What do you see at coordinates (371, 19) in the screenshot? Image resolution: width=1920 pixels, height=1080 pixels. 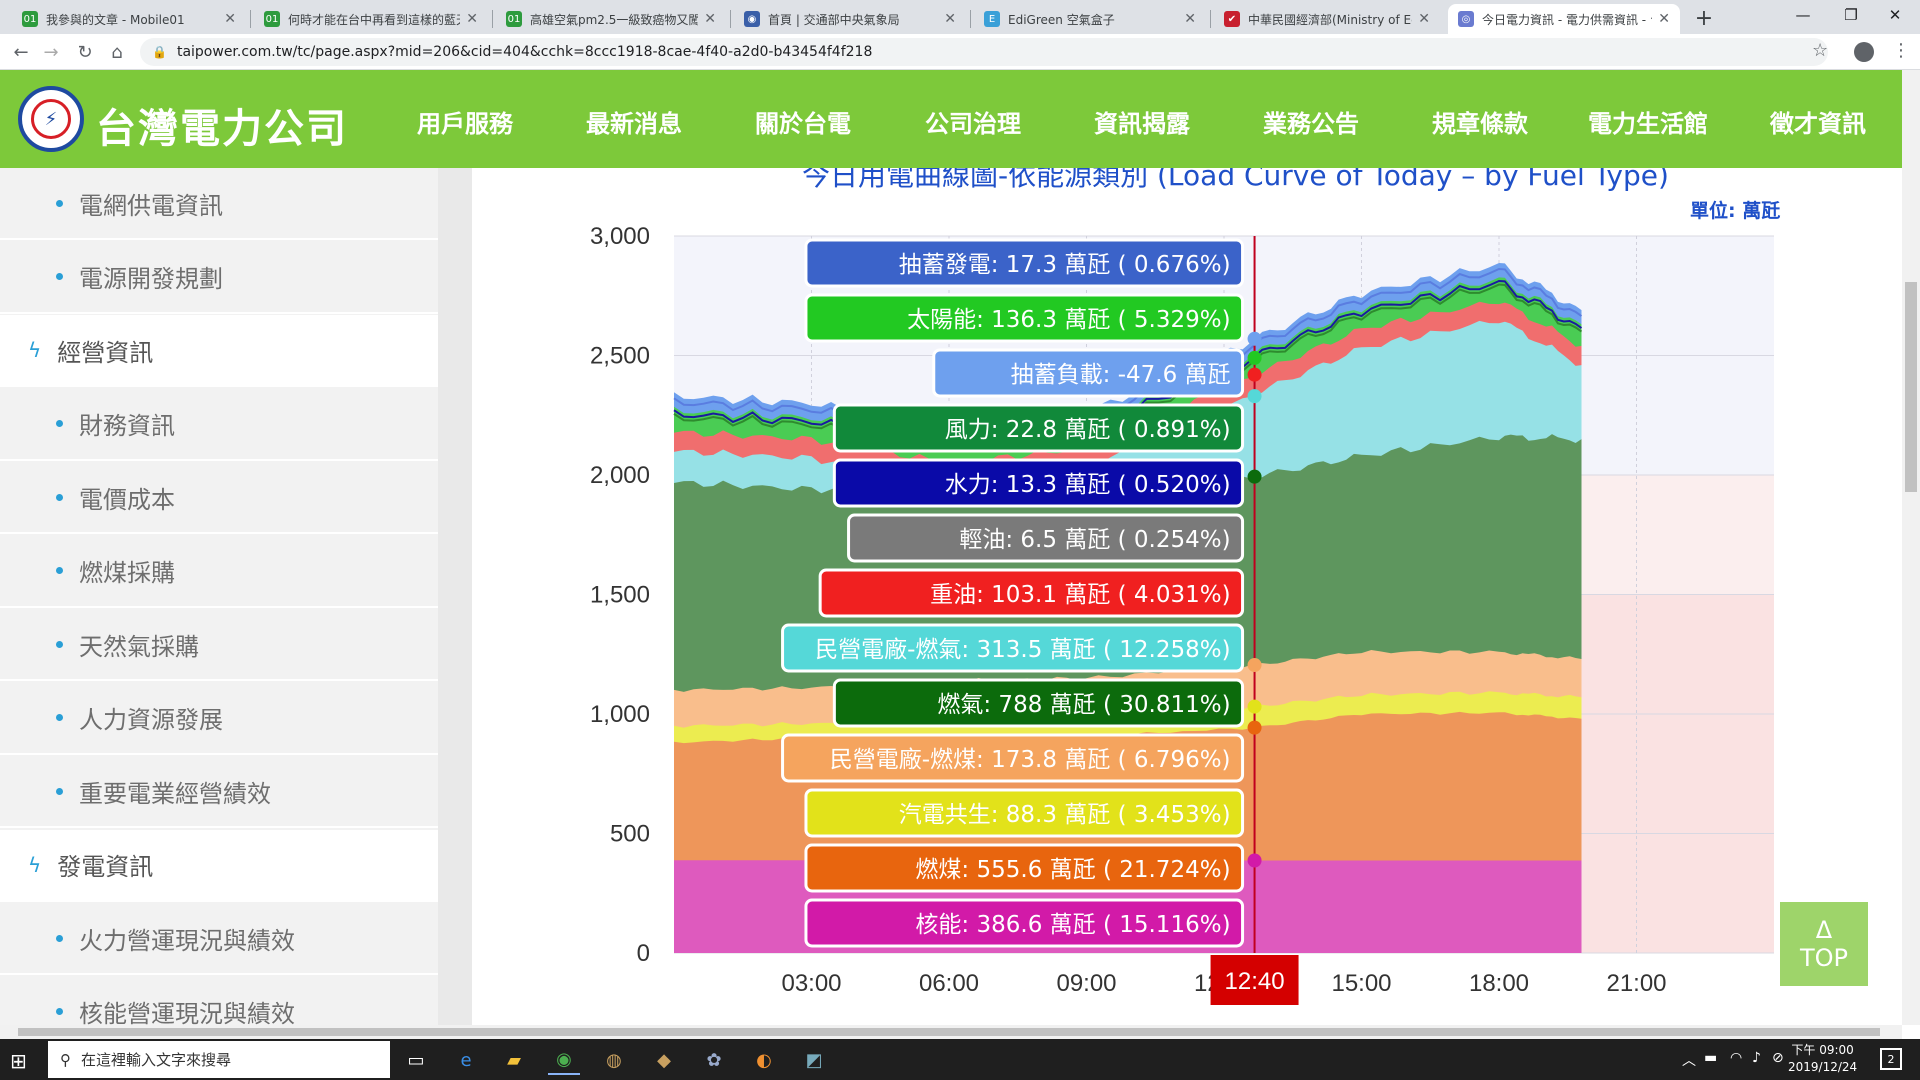 I see `browser-tab: 01 何時才能在台中再看到這樣的藍天 ✕` at bounding box center [371, 19].